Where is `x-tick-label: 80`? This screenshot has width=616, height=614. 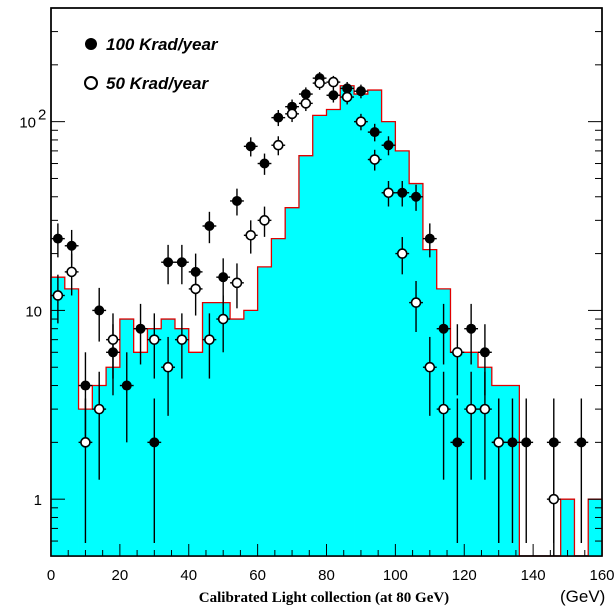
x-tick-label: 80 is located at coordinates (326, 575).